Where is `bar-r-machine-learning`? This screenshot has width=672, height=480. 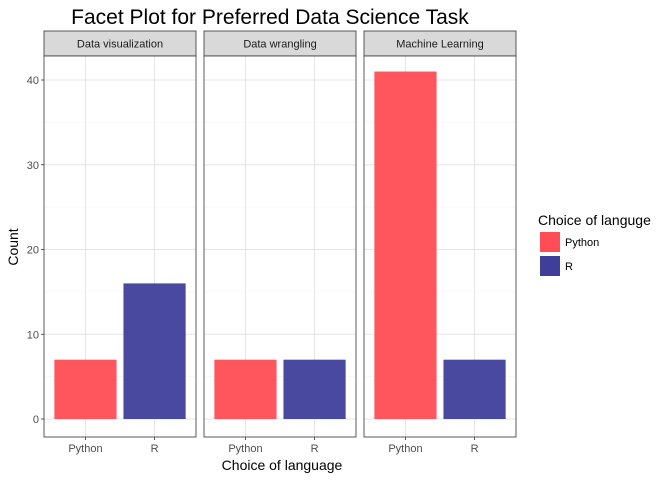
bar-r-machine-learning is located at coordinates (474, 389).